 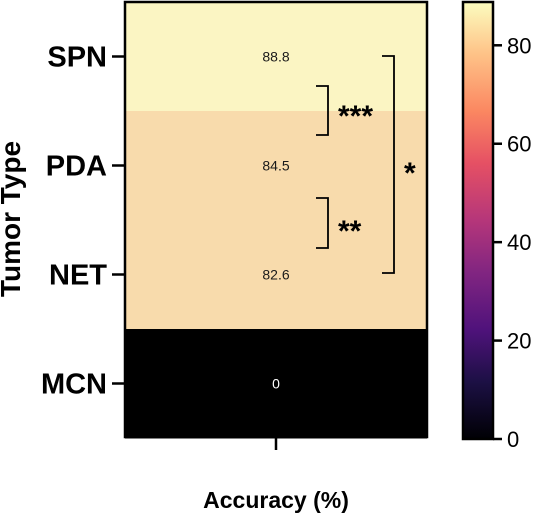 What do you see at coordinates (77, 58) in the screenshot?
I see `tick-spn-label: SPN` at bounding box center [77, 58].